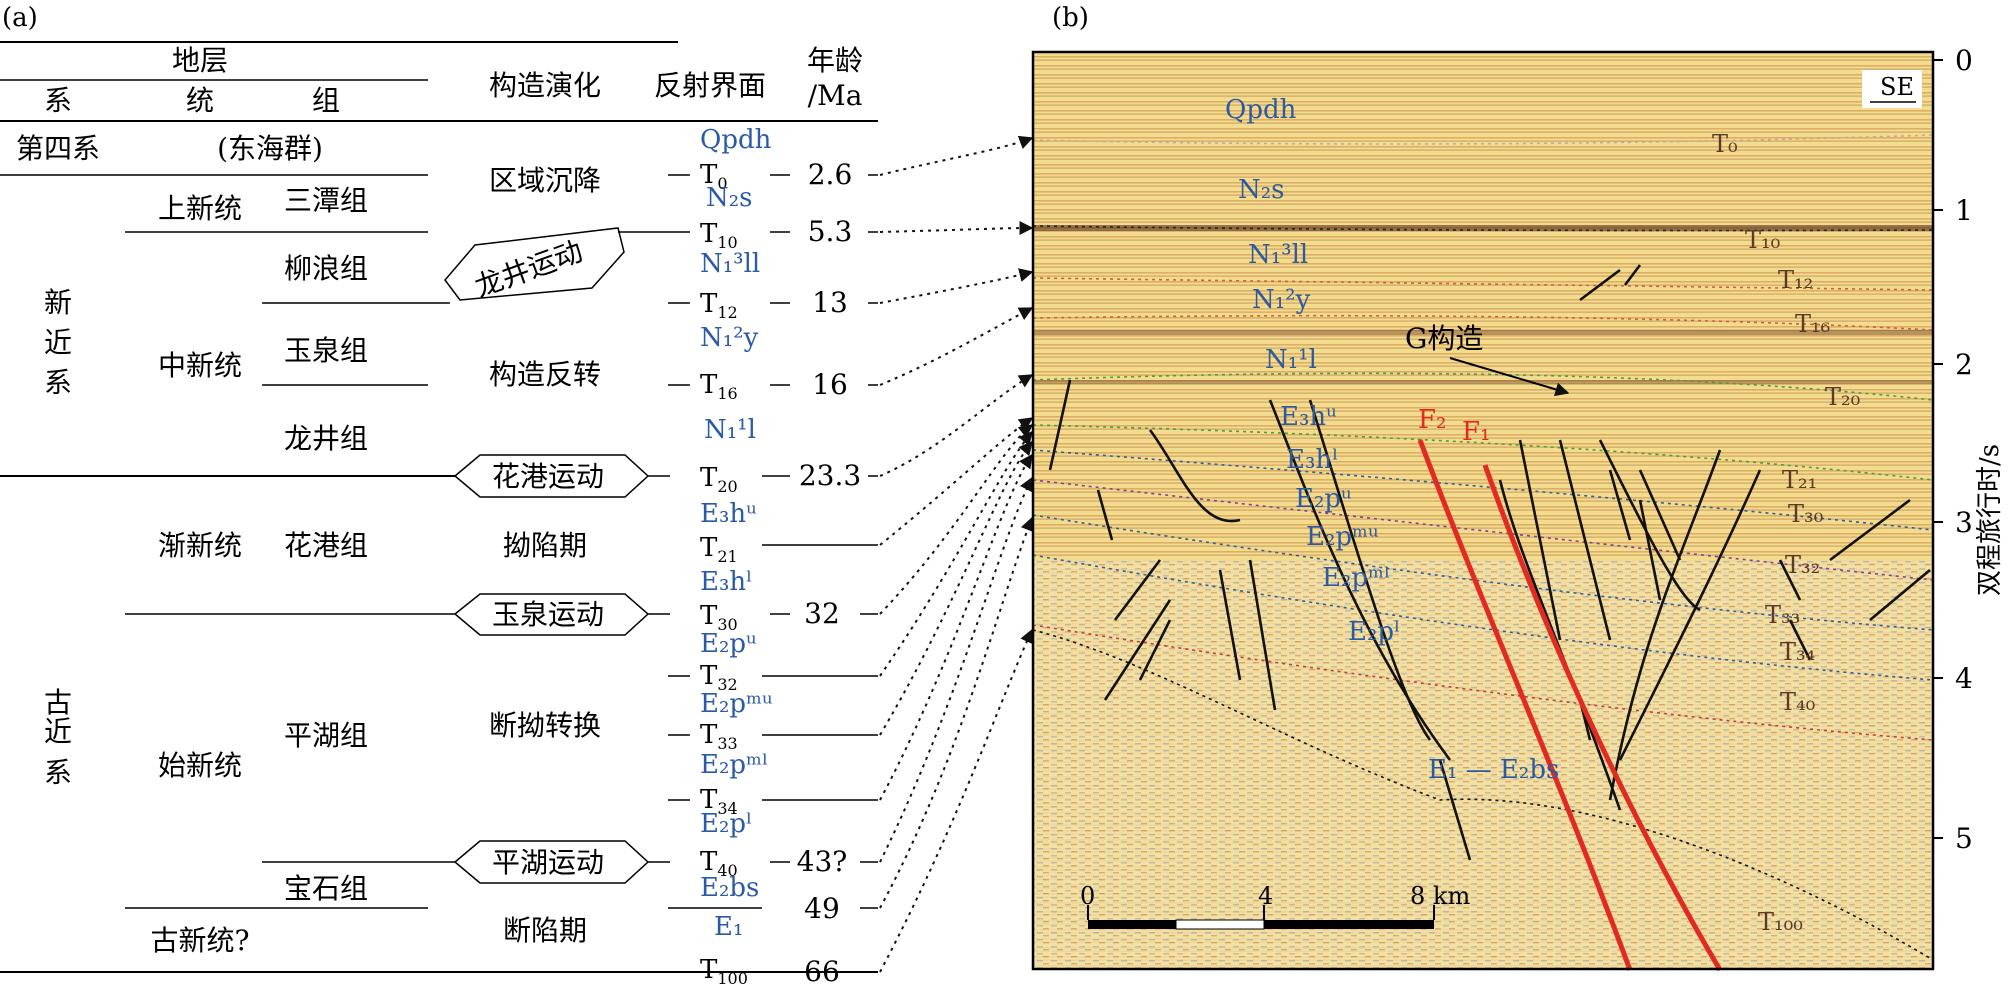 The width and height of the screenshot is (2011, 990). What do you see at coordinates (1261, 190) in the screenshot?
I see `seis-unit-n2s: N₂s` at bounding box center [1261, 190].